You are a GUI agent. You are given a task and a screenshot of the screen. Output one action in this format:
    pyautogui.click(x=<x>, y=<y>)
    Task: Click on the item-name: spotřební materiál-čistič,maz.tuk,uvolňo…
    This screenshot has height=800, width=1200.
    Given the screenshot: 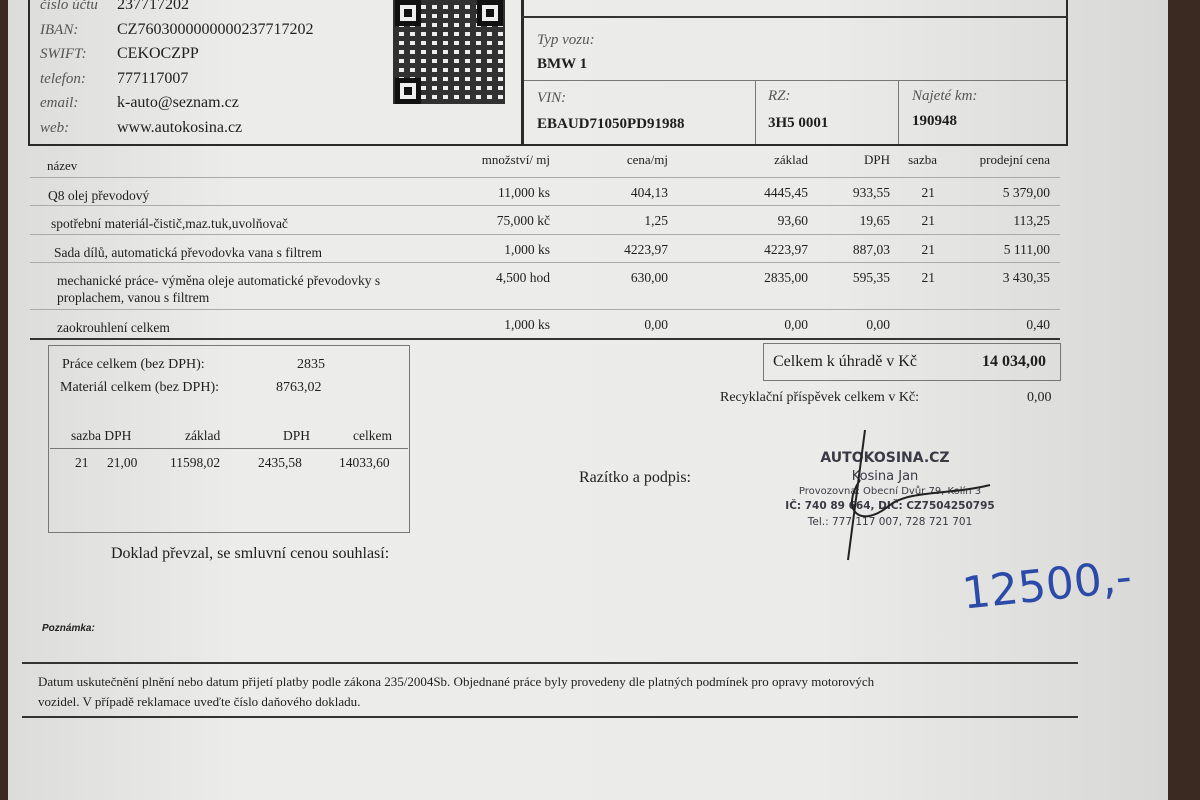 What is the action you would take?
    pyautogui.click(x=169, y=223)
    